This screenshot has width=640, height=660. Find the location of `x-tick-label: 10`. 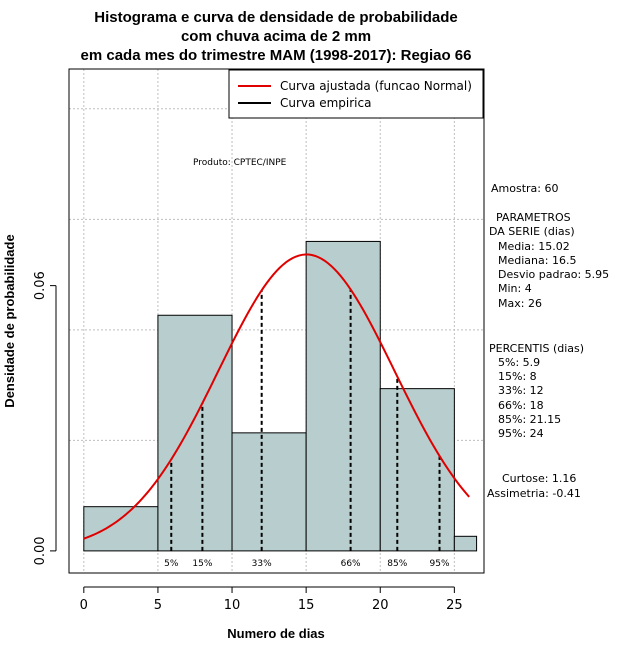

x-tick-label: 10 is located at coordinates (232, 605).